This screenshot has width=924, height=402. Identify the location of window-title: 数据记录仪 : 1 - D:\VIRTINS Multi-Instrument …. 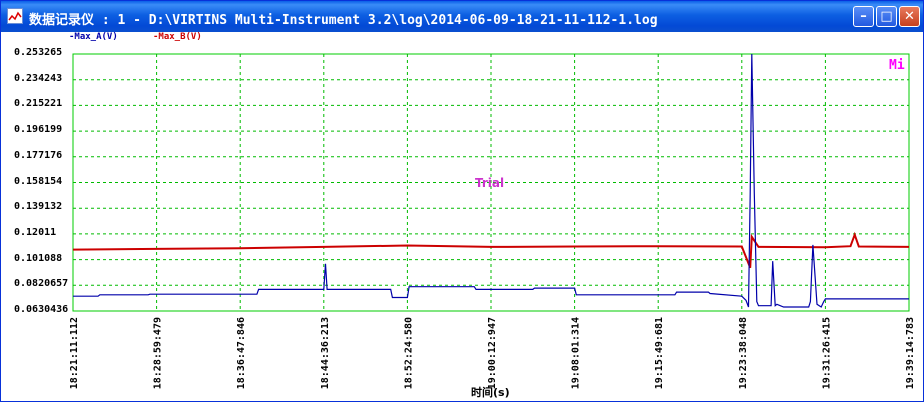
(343, 20).